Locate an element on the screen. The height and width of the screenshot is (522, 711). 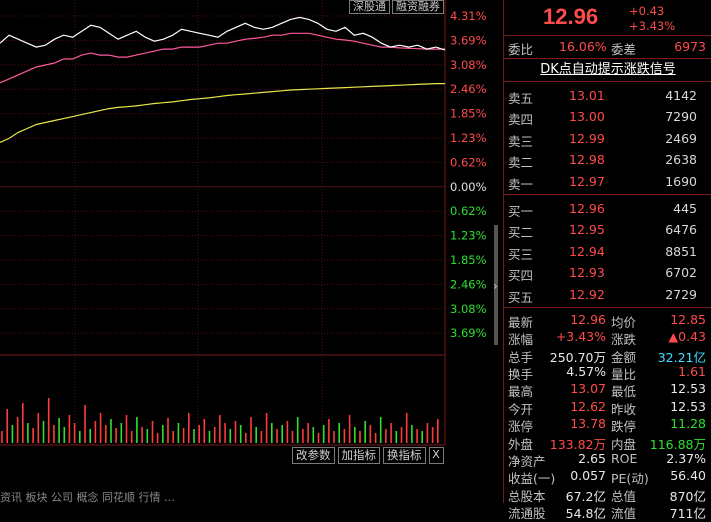
stat-value: 870亿 is located at coordinates (687, 496).